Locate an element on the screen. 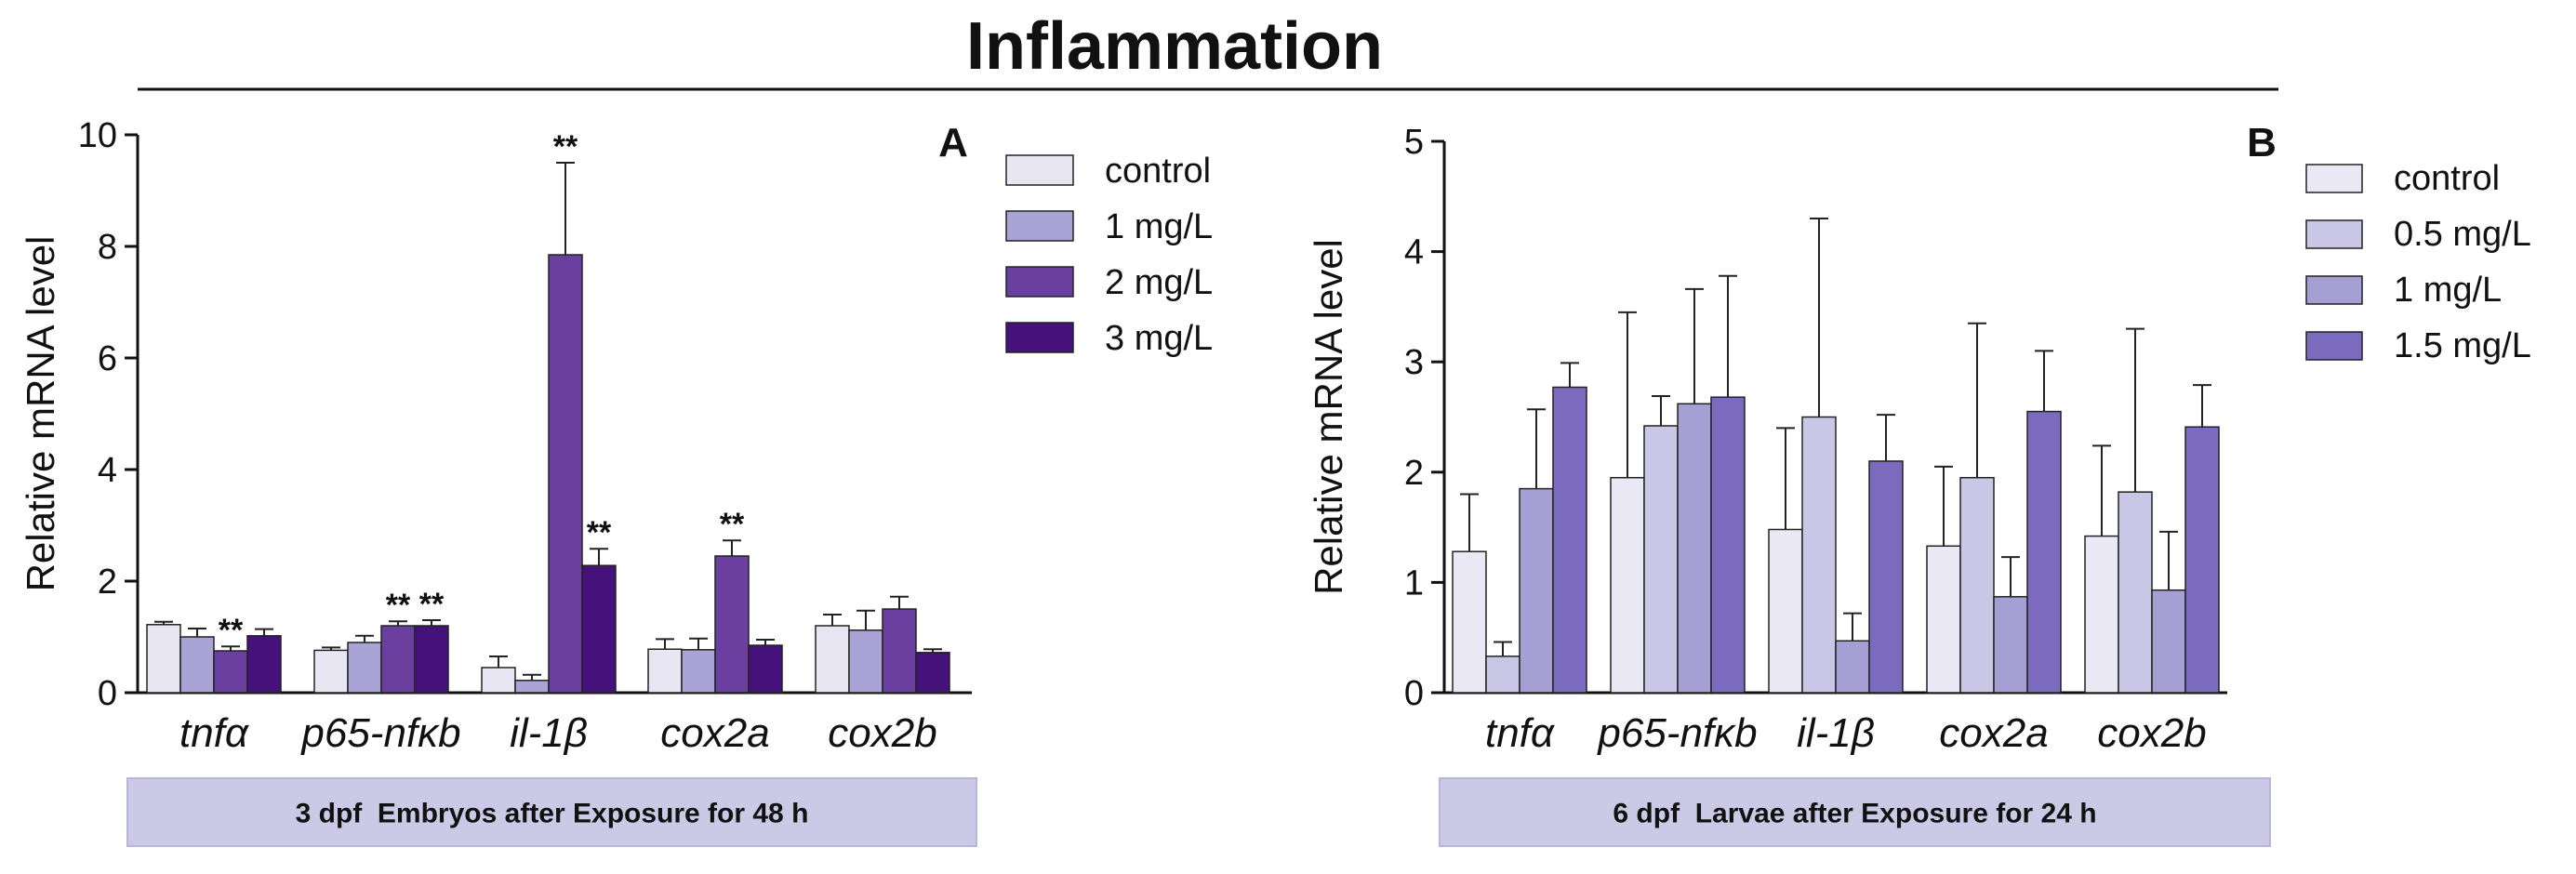 The image size is (2576, 874). figure-title: Inflammation is located at coordinates (1174, 46).